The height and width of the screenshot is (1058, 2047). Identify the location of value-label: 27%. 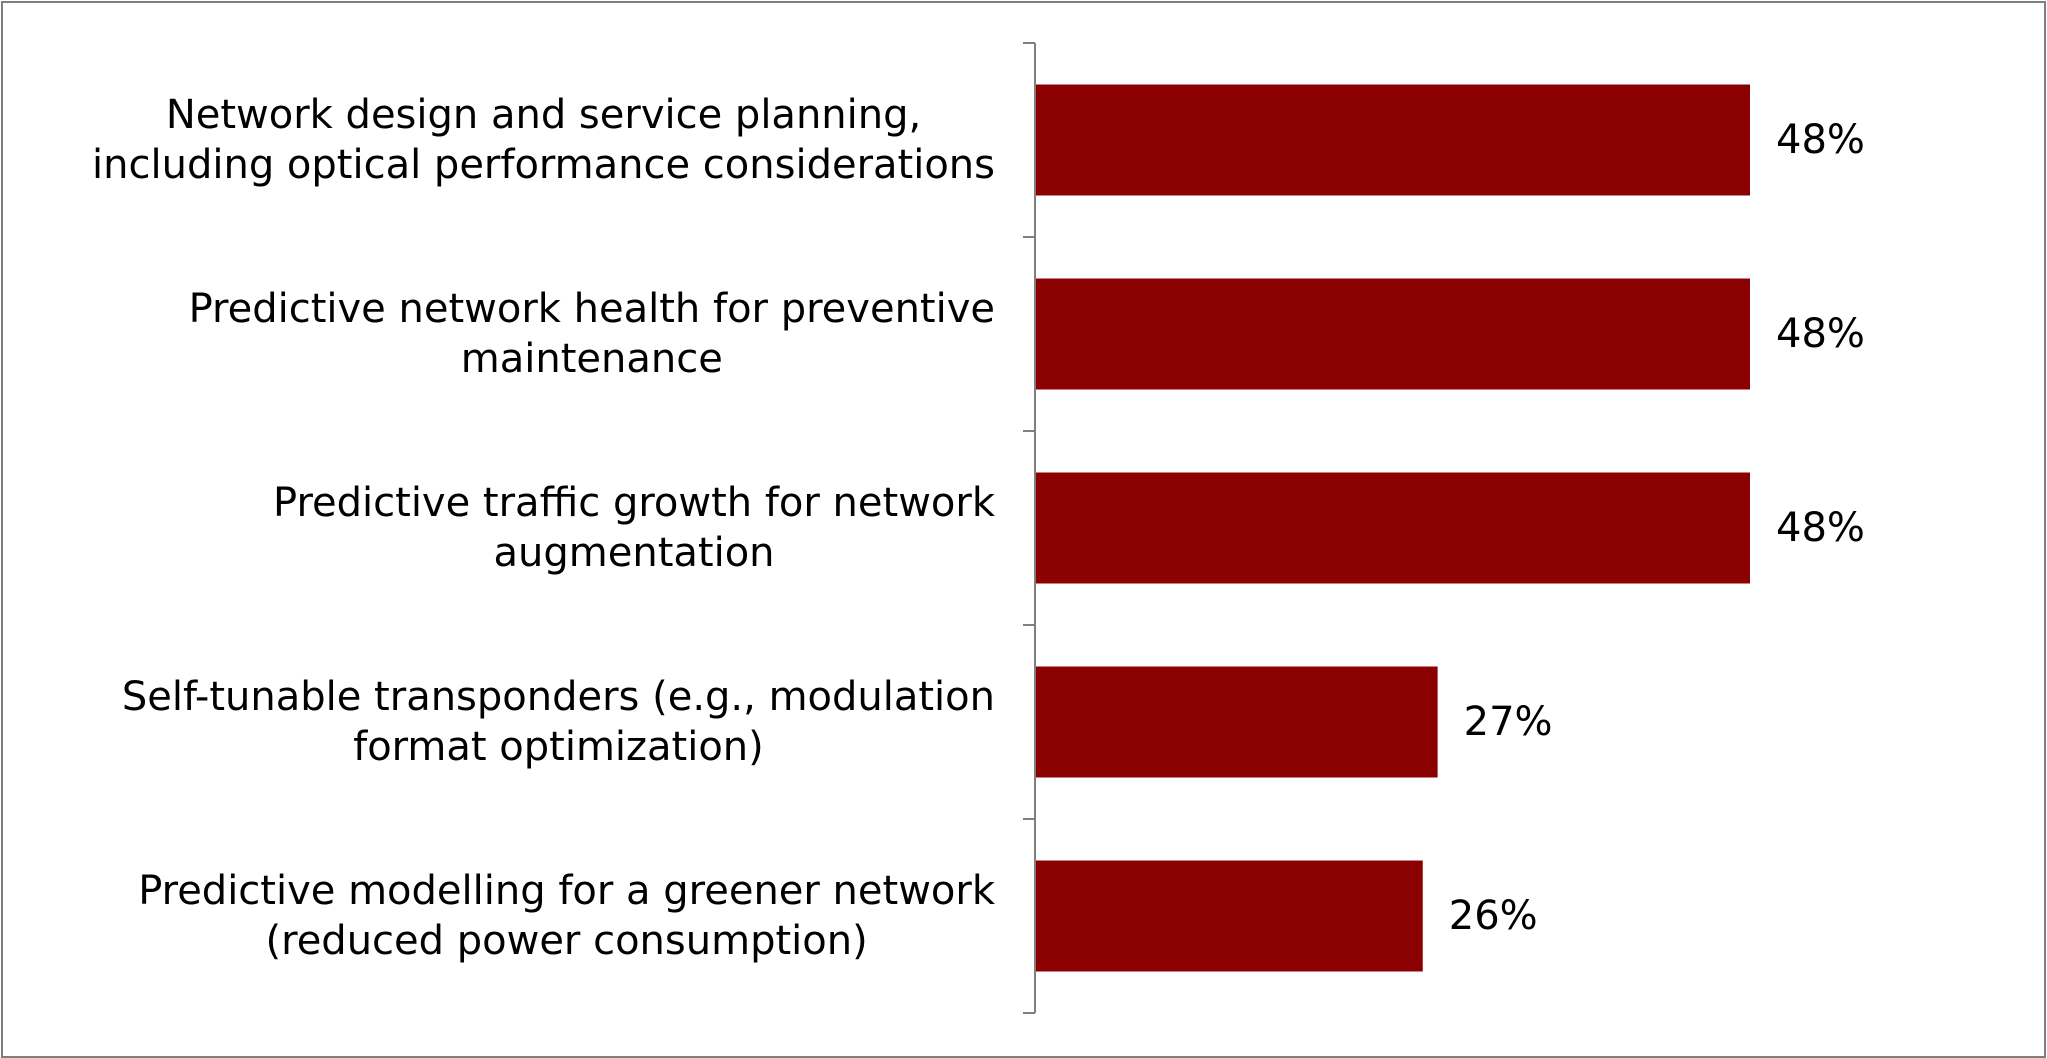
(1508, 722).